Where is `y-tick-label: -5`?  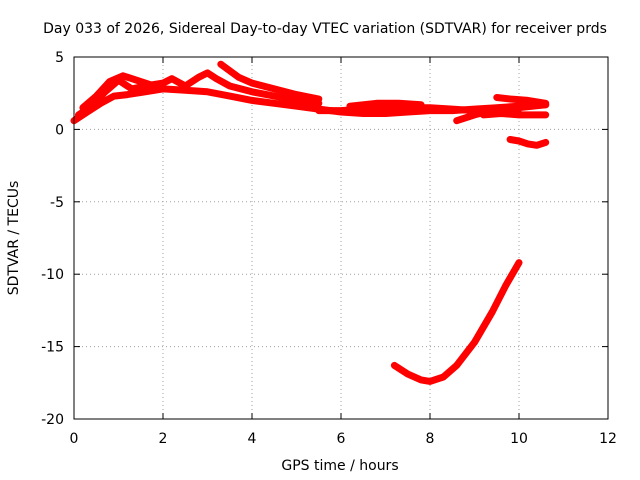 y-tick-label: -5 is located at coordinates (57, 203).